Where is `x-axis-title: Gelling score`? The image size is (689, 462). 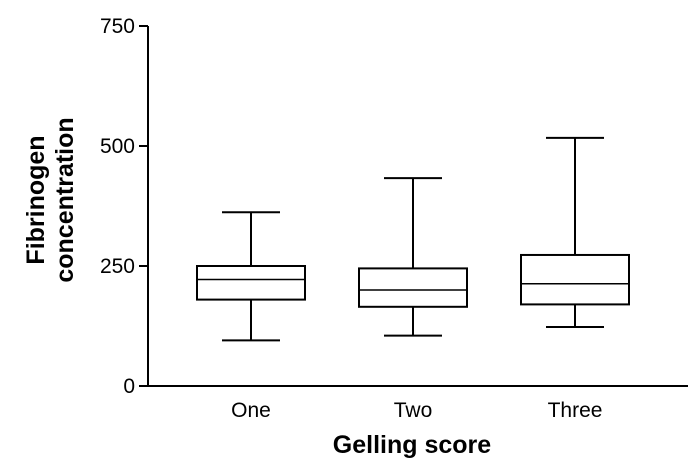 x-axis-title: Gelling score is located at coordinates (412, 445).